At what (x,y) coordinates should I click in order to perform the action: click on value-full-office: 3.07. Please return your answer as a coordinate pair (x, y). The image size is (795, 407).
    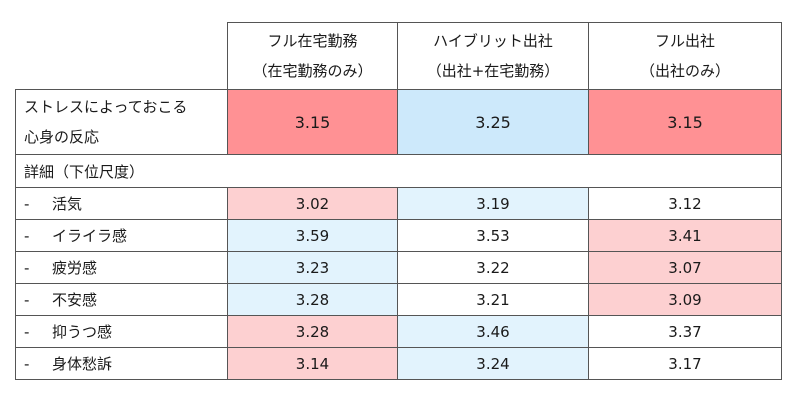
    Looking at the image, I should click on (685, 267).